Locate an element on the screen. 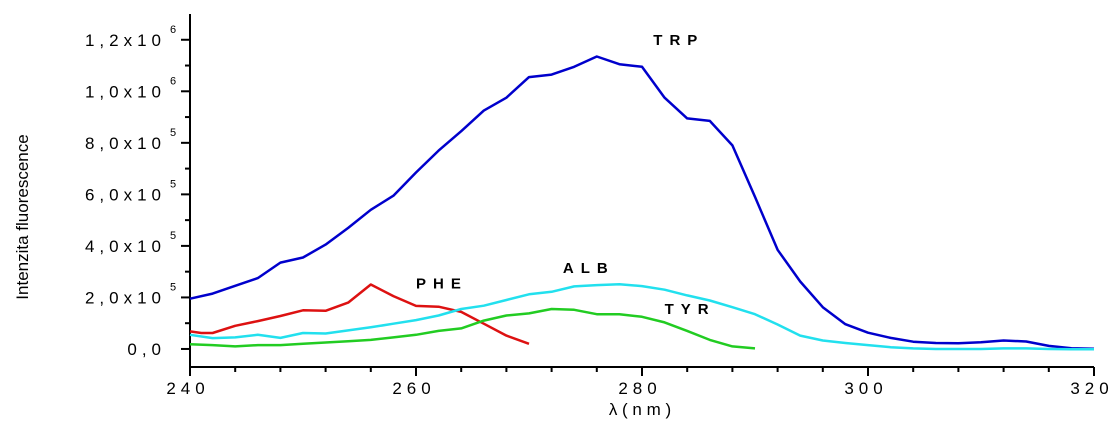  x-tick-label: 240 is located at coordinates (187, 388).